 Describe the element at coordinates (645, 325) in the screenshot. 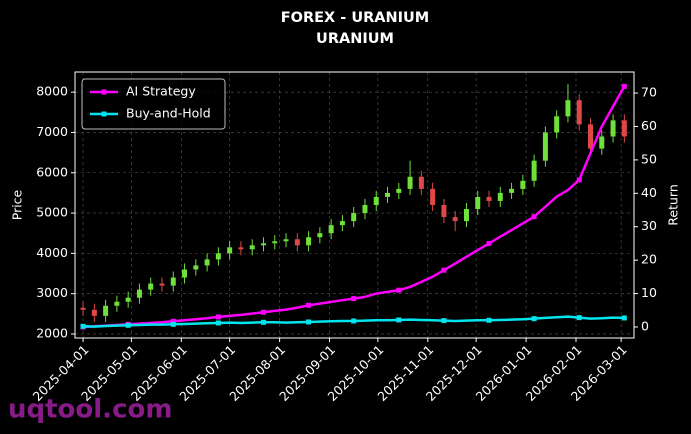

I see `y2-tick-label: 0` at that location.